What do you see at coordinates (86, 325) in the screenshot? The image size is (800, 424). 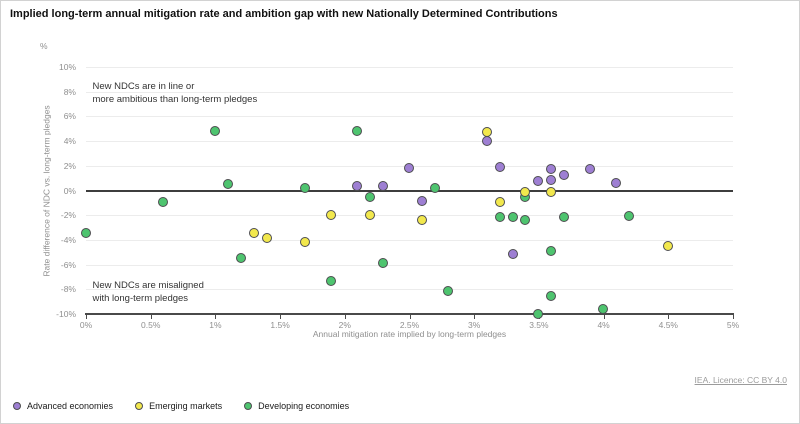 I see `x-tick-label: 0%` at bounding box center [86, 325].